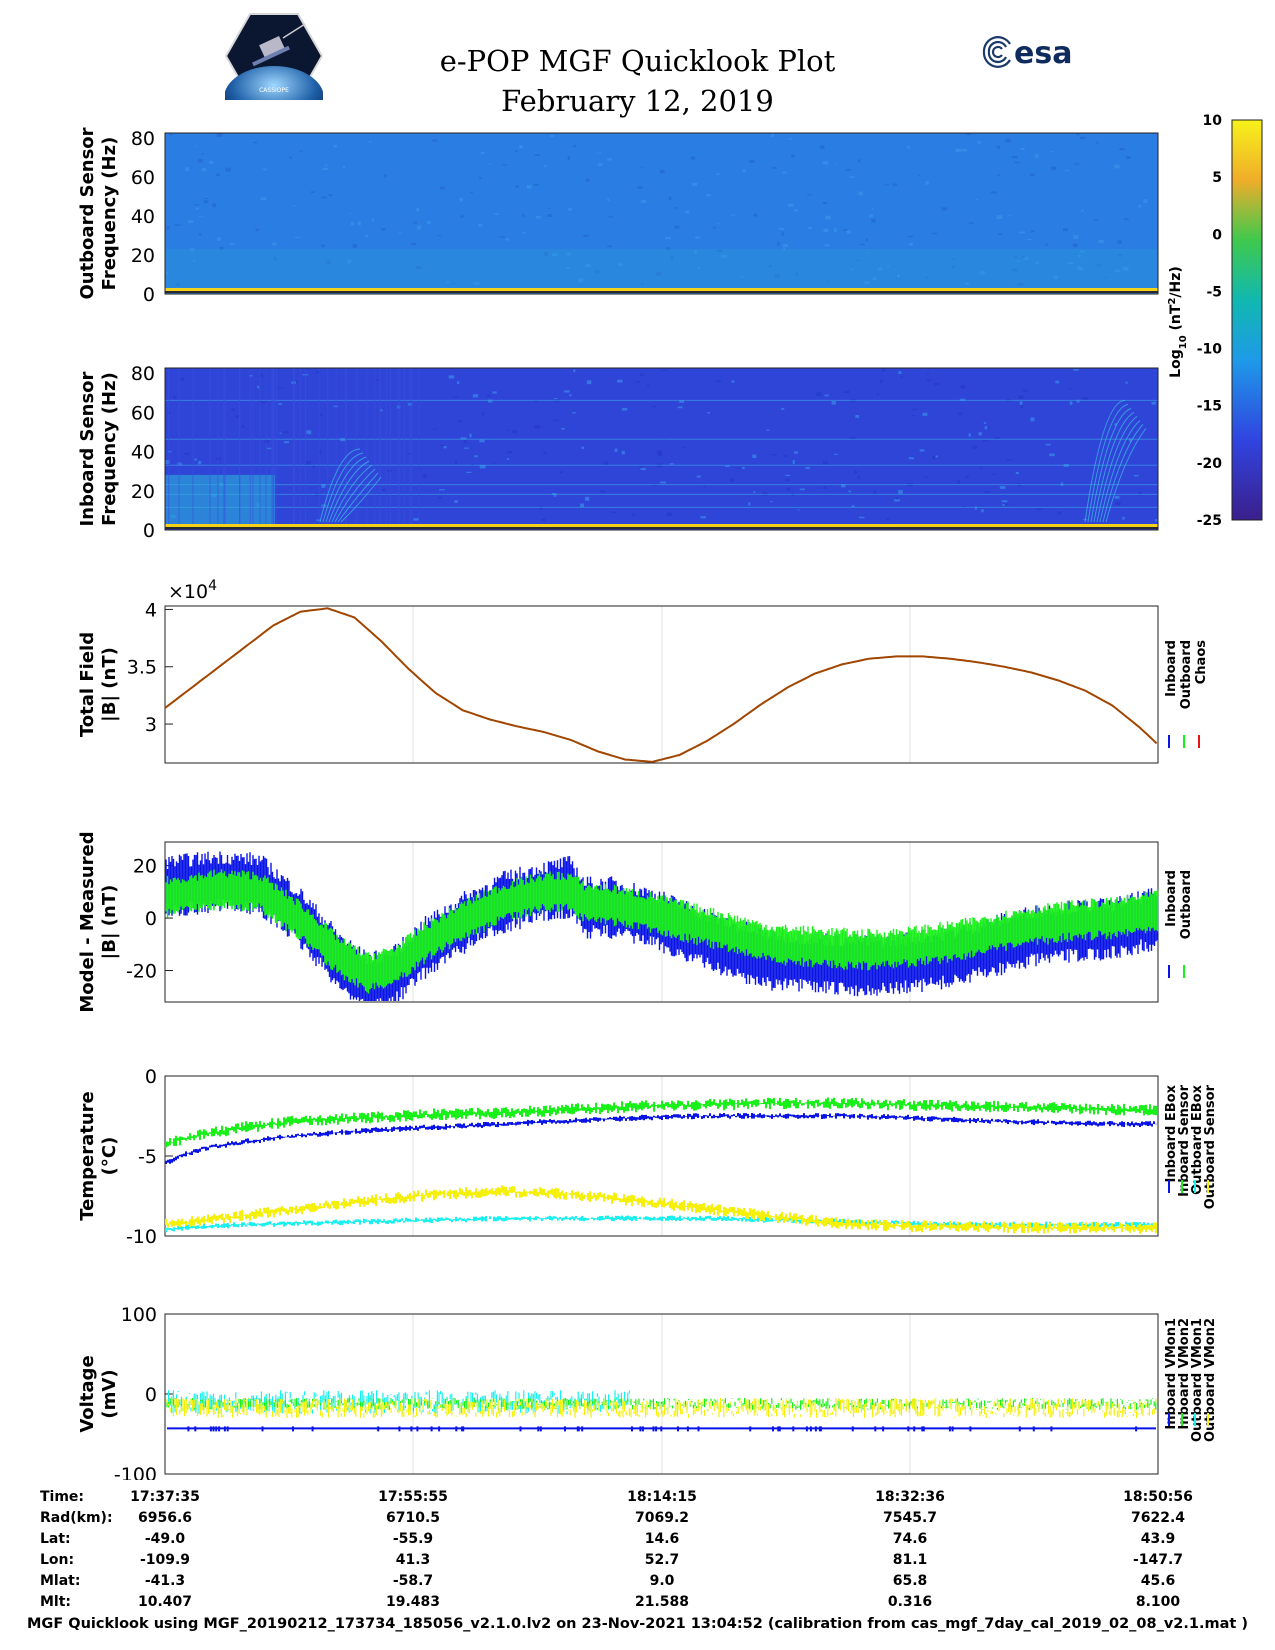 This screenshot has width=1275, height=1650. Describe the element at coordinates (1171, 898) in the screenshot. I see `residual-legend-label-1: Inboard` at that location.